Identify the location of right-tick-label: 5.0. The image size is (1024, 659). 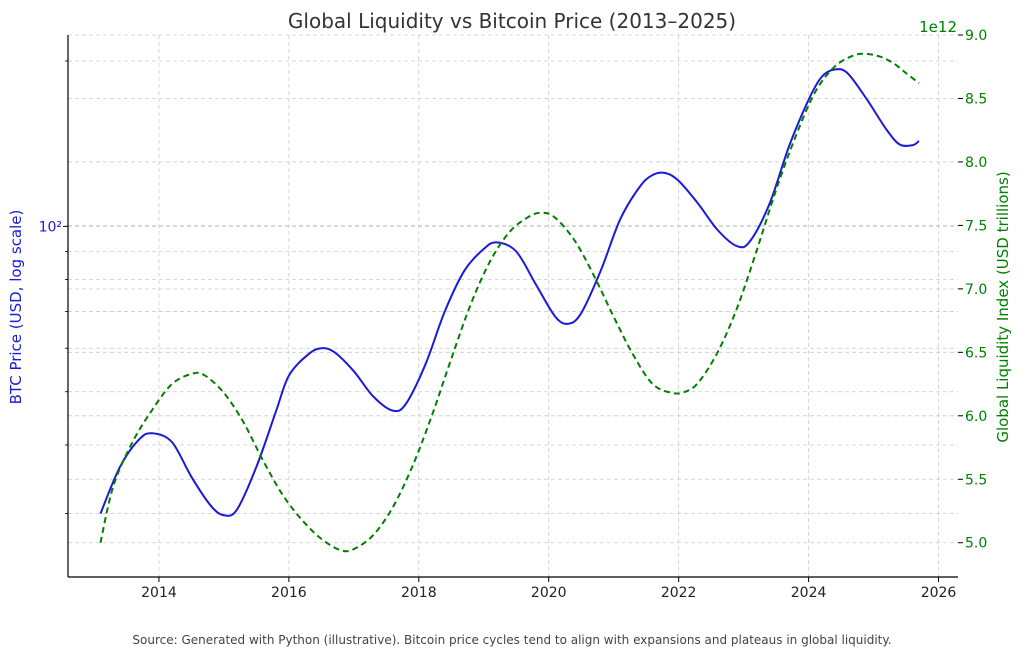
(976, 544).